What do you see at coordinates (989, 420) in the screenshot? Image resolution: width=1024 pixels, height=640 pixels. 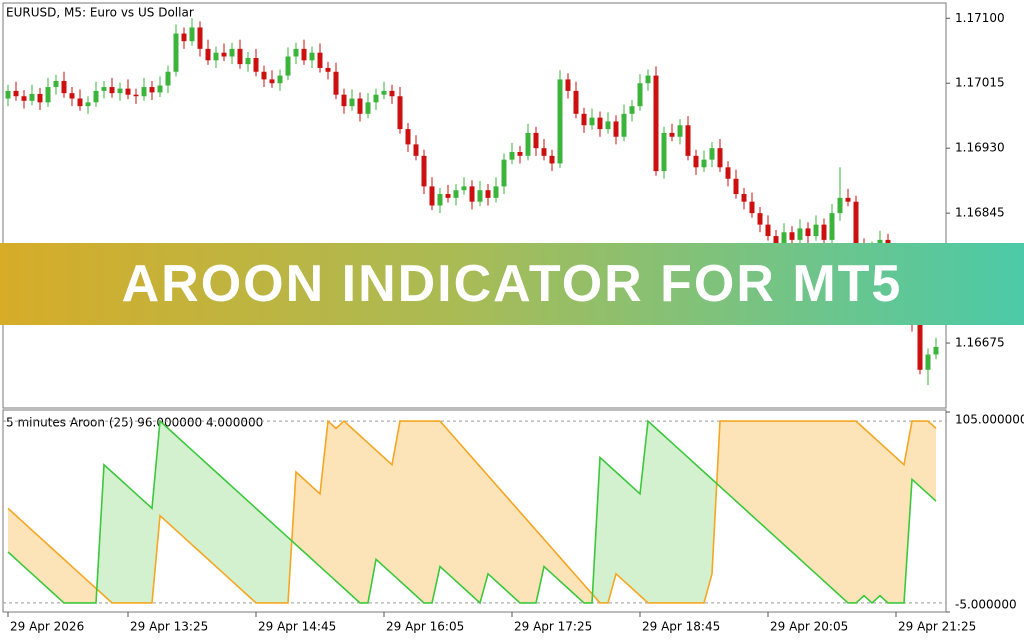 I see `y-tick-label: 105.000000` at bounding box center [989, 420].